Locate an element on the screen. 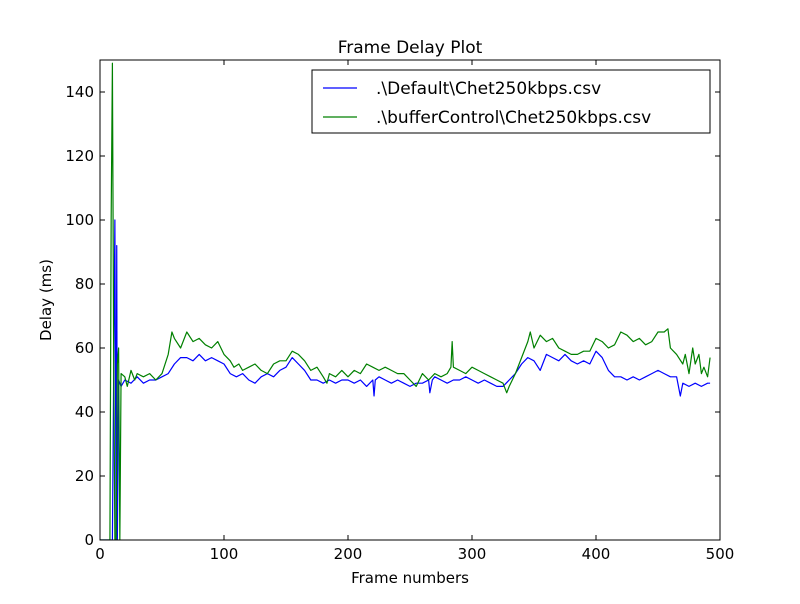  y-tick-label: 80 is located at coordinates (84, 284).